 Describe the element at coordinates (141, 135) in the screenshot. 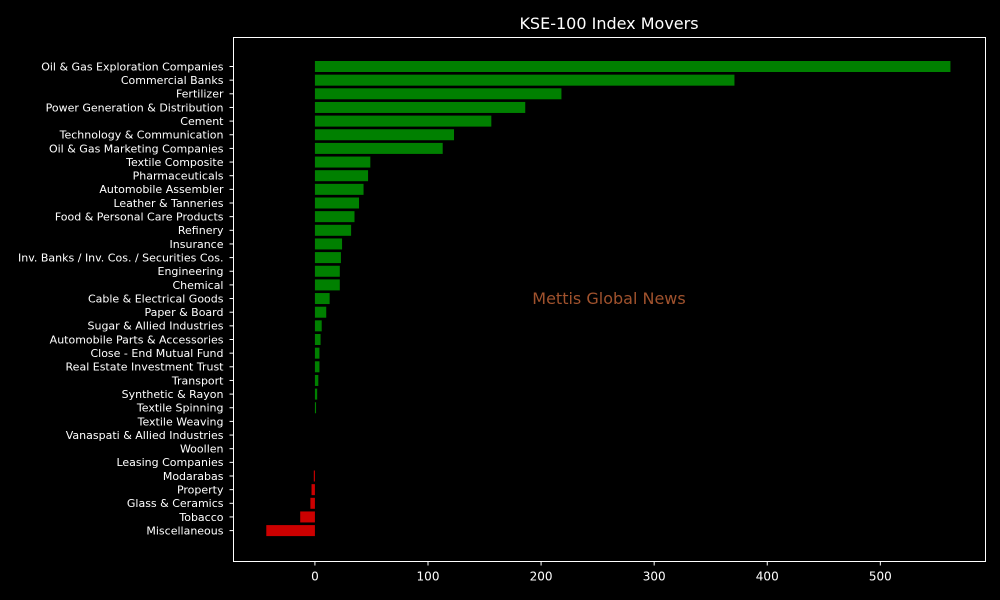

I see `category-label: Technology & Communication` at that location.